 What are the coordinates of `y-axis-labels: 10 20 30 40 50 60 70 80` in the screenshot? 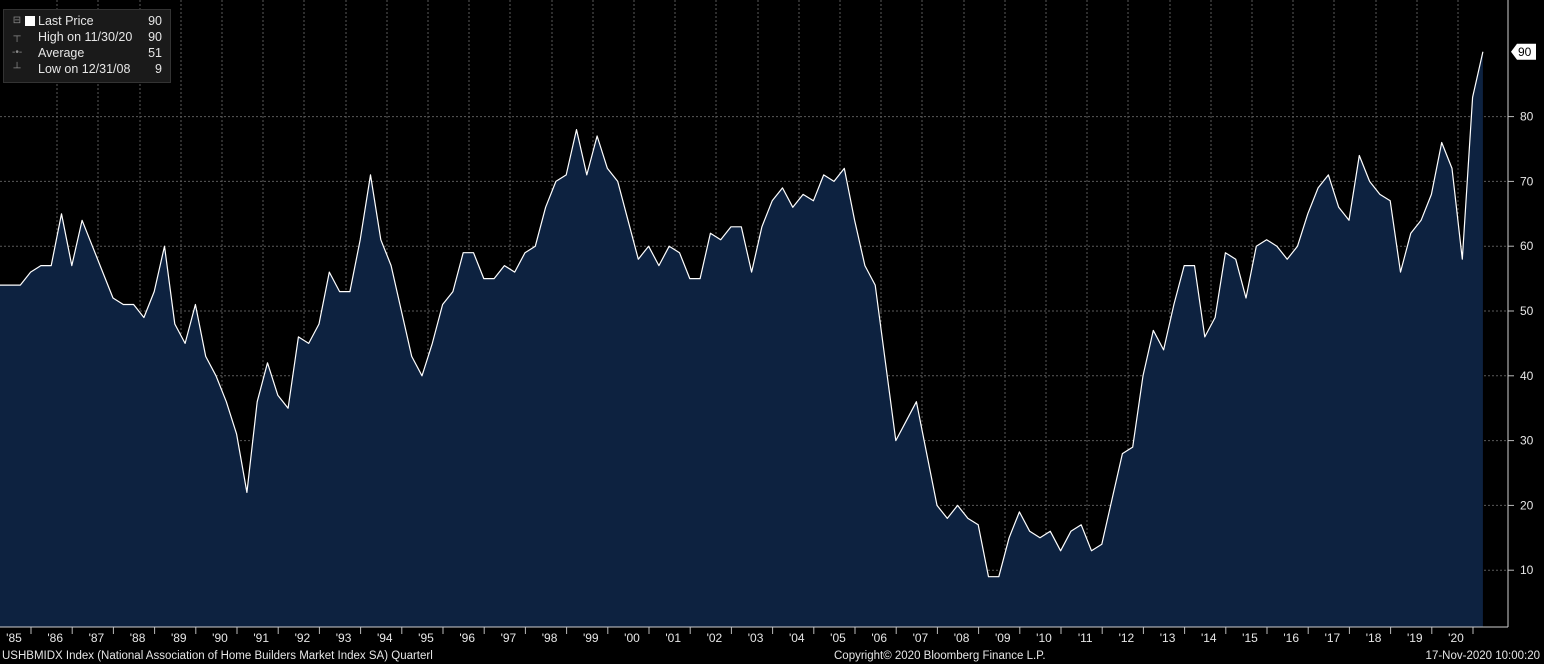 It's located at (1527, 344).